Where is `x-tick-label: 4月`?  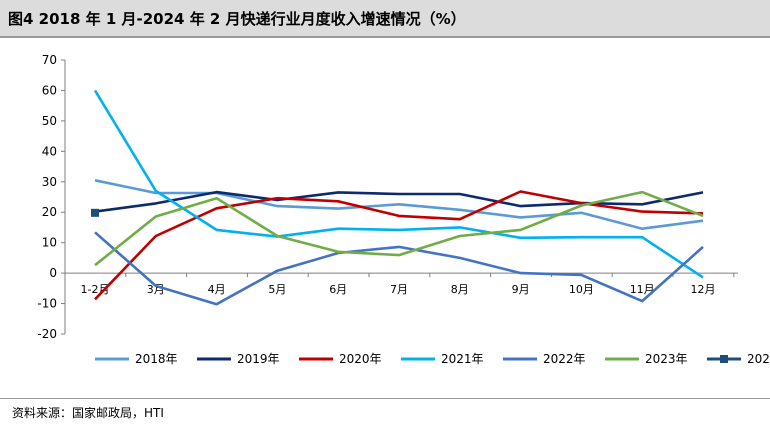
x-tick-label: 4月 is located at coordinates (217, 289).